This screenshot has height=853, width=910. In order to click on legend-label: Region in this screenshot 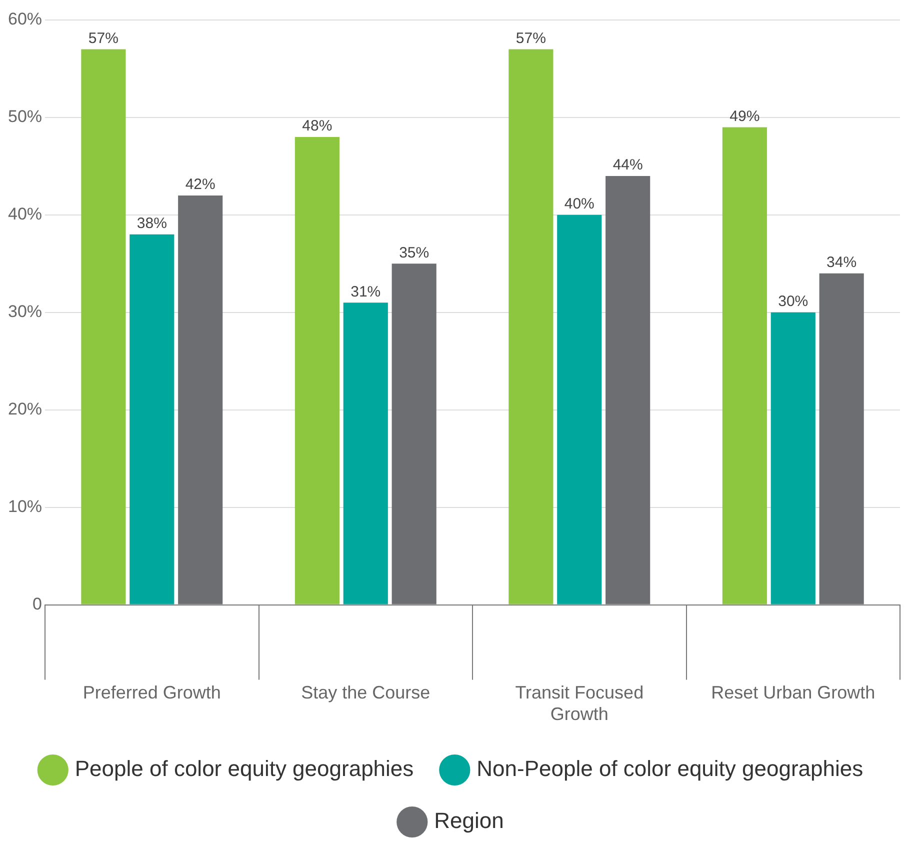, I will do `click(469, 821)`.